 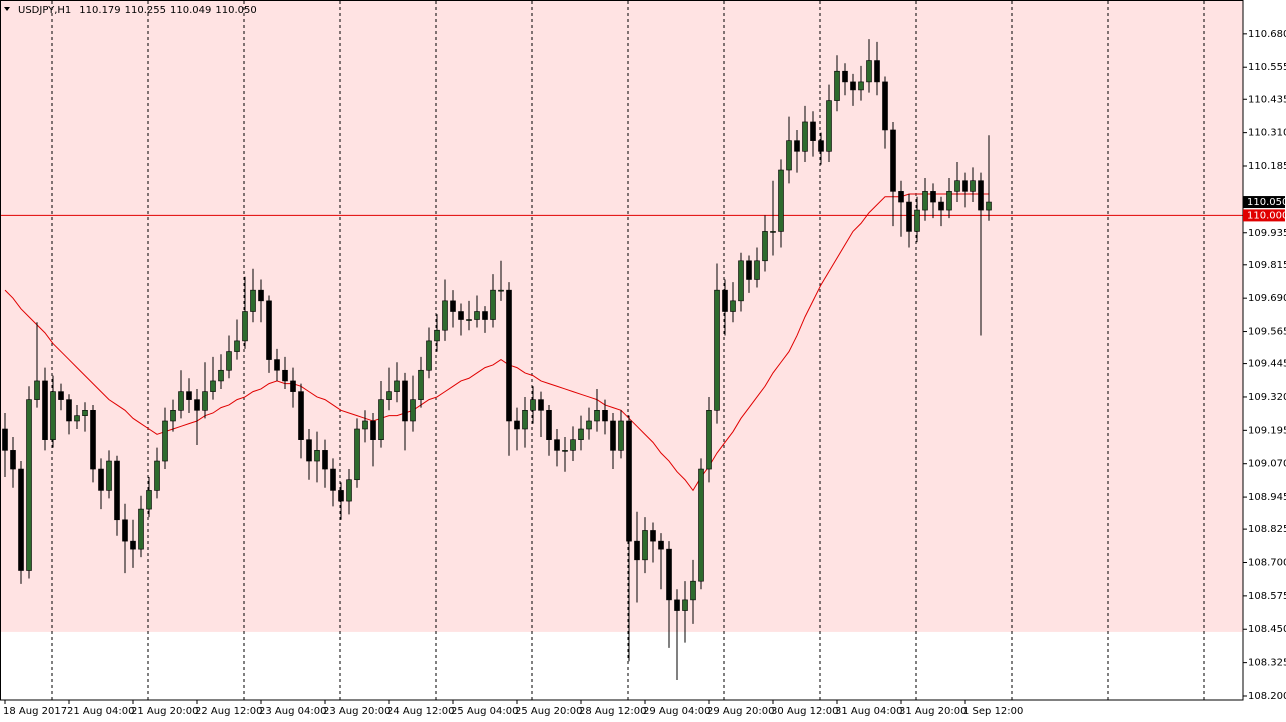 What do you see at coordinates (1267, 332) in the screenshot?
I see `y-tick-label: 109.565` at bounding box center [1267, 332].